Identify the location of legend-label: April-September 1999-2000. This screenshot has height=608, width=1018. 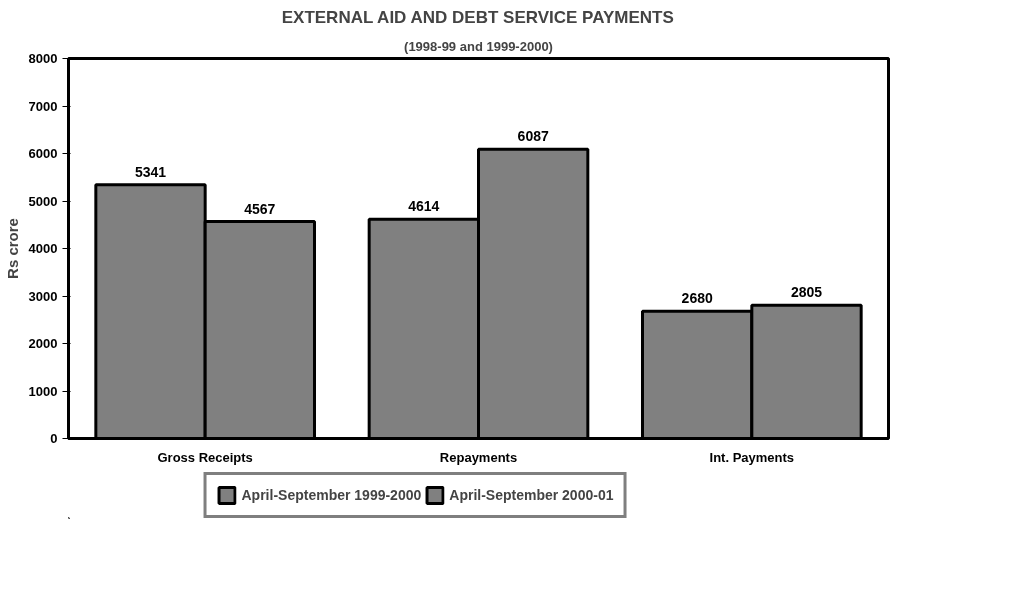
(331, 495).